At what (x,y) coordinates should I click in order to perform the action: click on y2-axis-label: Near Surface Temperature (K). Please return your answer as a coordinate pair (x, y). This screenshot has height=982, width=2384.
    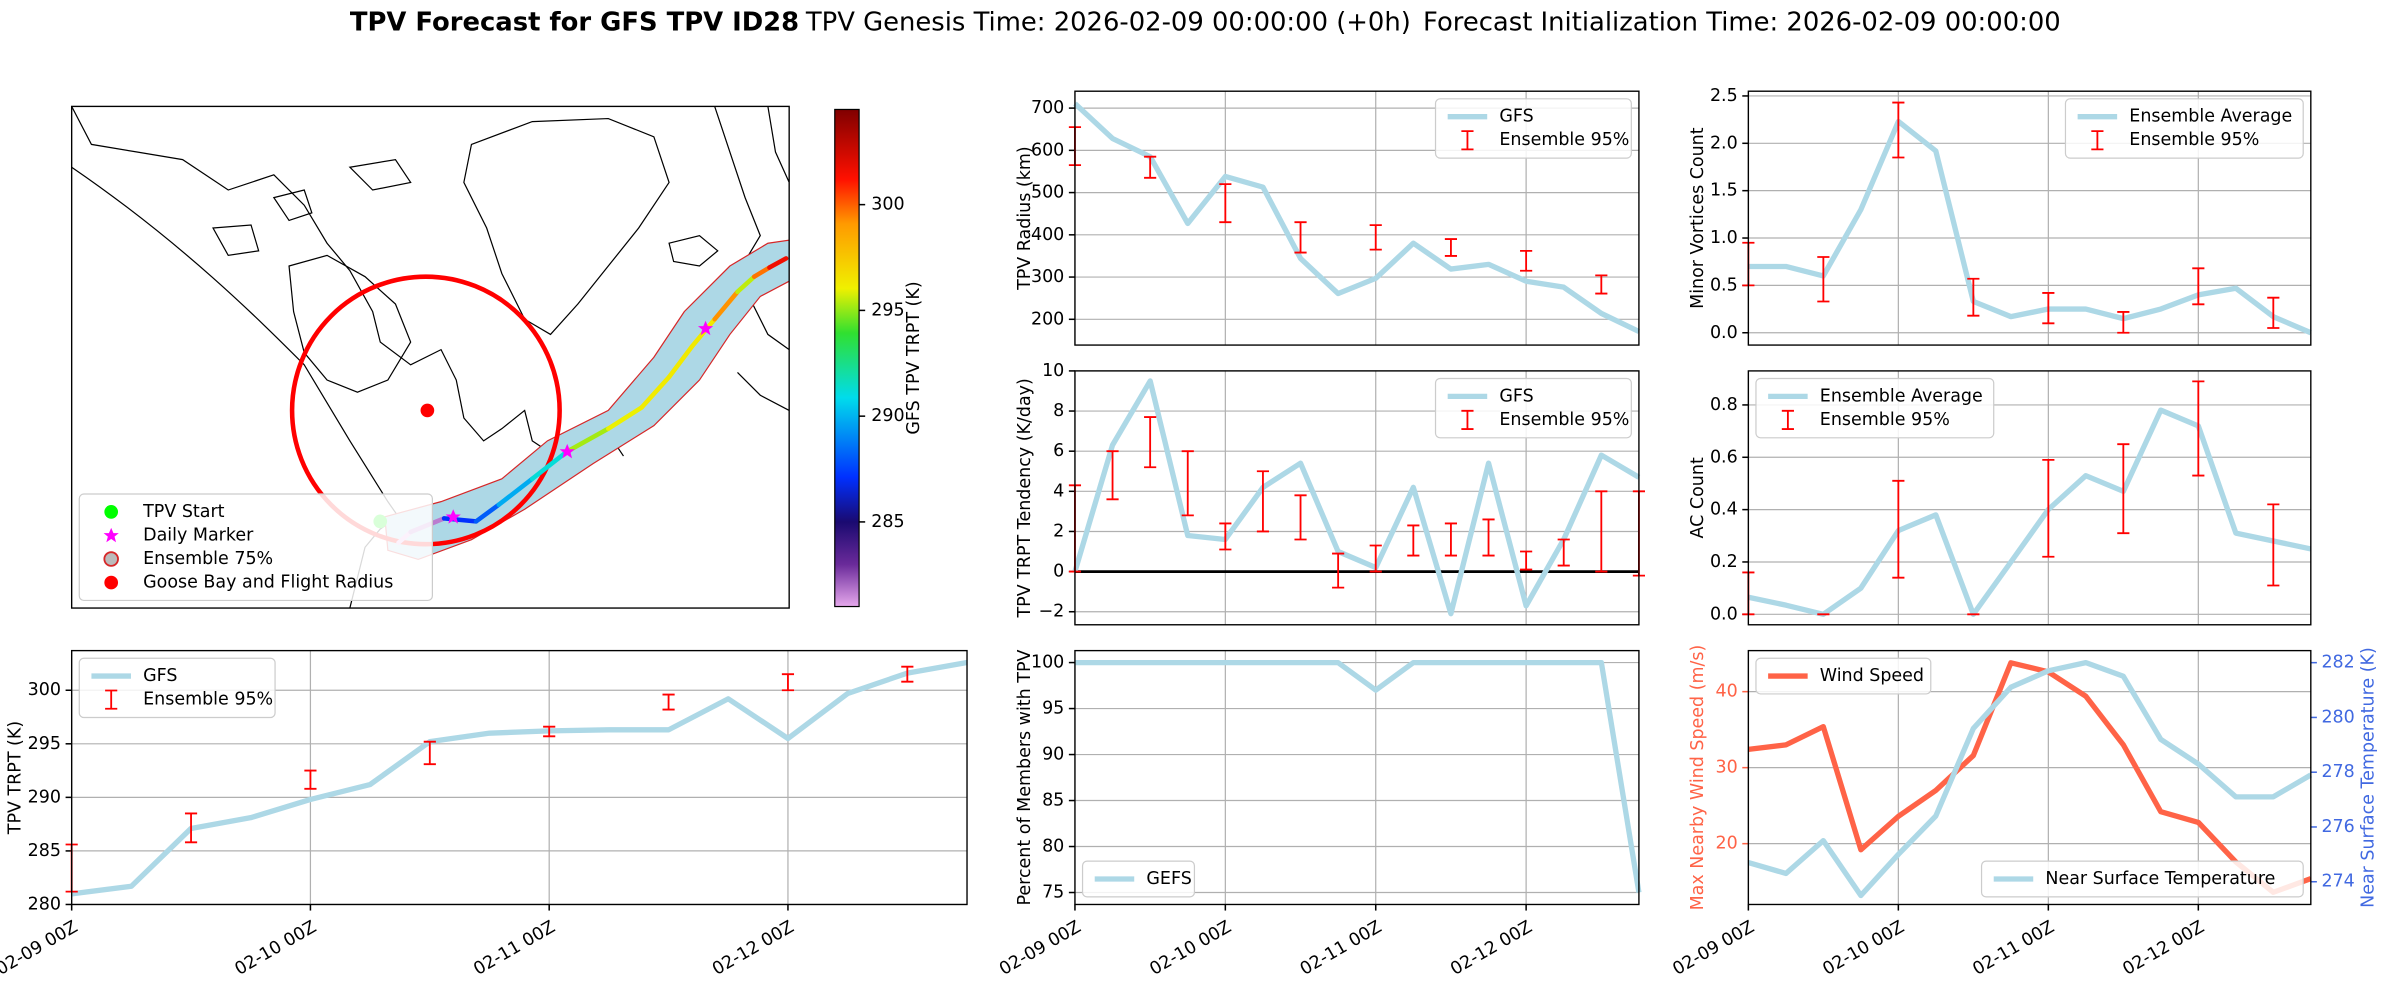
    Looking at the image, I should click on (2369, 777).